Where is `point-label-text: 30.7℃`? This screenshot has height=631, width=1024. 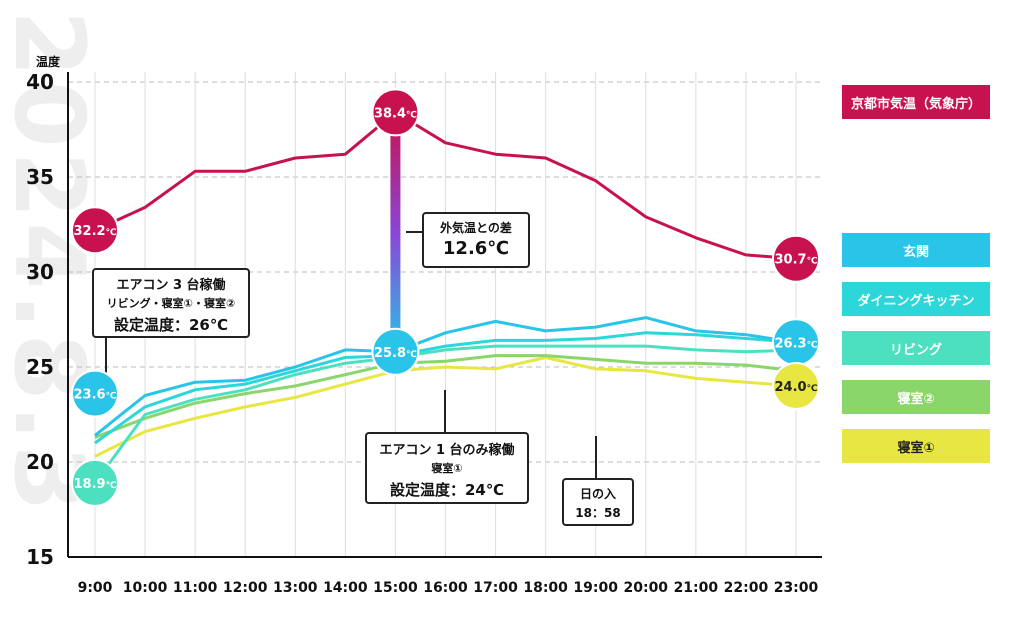
point-label-text: 30.7℃ is located at coordinates (796, 260).